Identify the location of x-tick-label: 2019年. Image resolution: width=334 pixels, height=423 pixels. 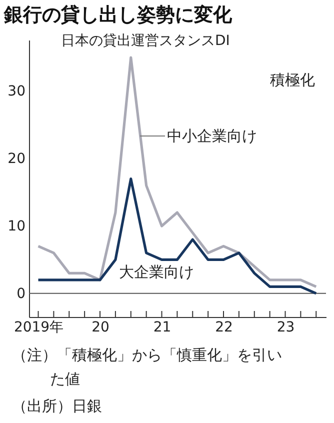
(39, 328).